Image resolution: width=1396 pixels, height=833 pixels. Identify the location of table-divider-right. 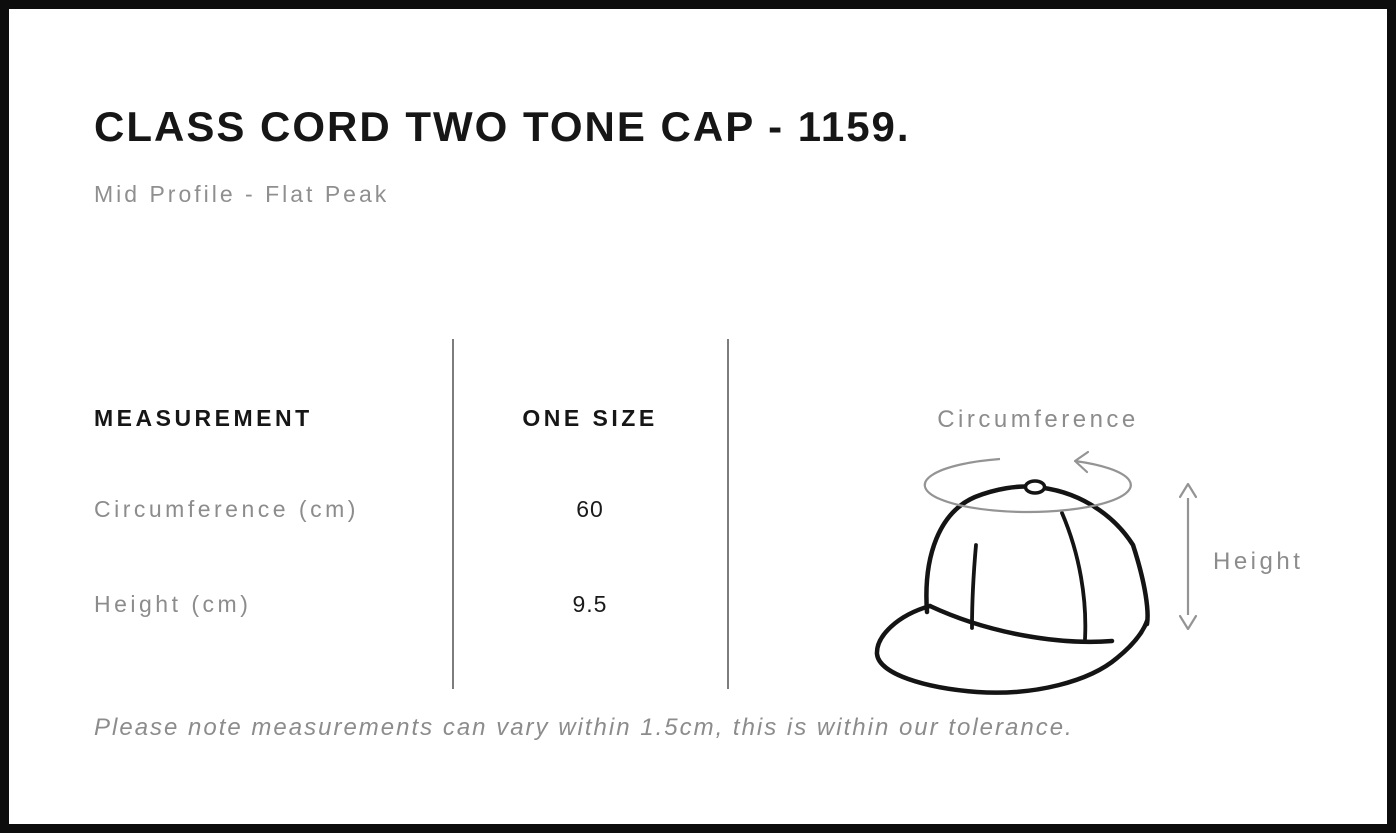
(728, 514).